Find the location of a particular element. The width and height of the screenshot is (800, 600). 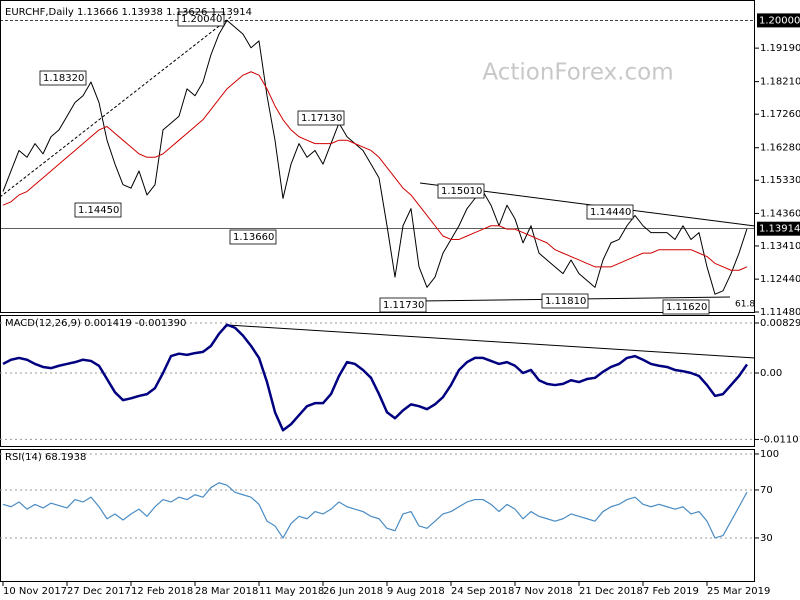

y-tick-label: 1.14360 is located at coordinates (780, 213).